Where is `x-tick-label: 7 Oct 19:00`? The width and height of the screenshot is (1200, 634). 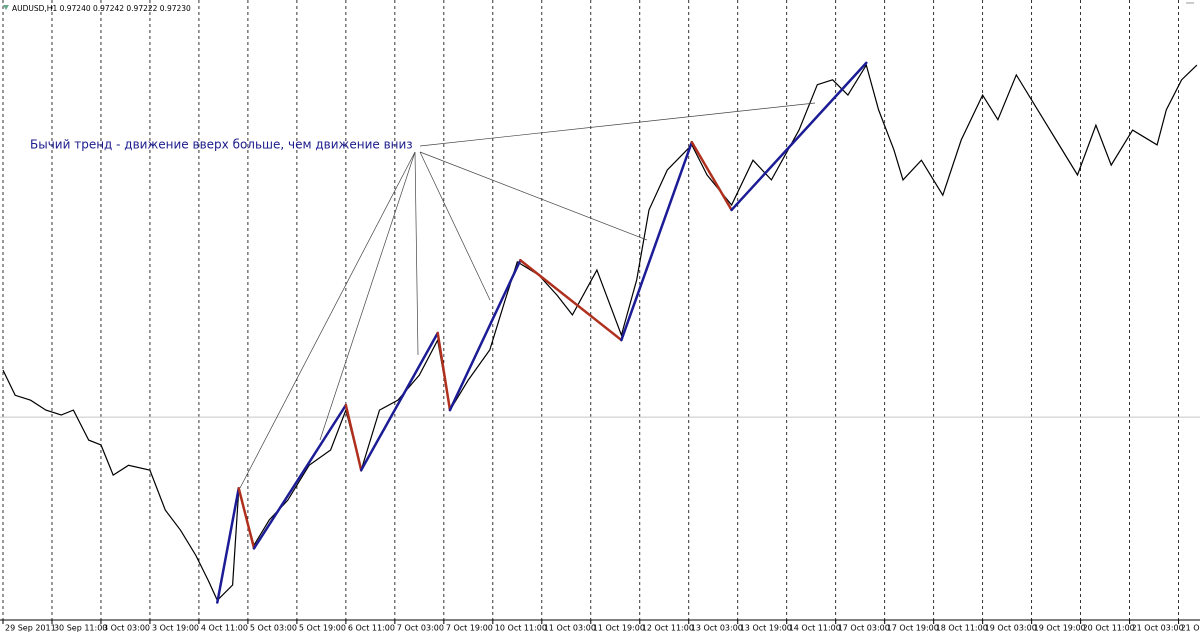
x-tick-label: 7 Oct 19:00 is located at coordinates (469, 628).